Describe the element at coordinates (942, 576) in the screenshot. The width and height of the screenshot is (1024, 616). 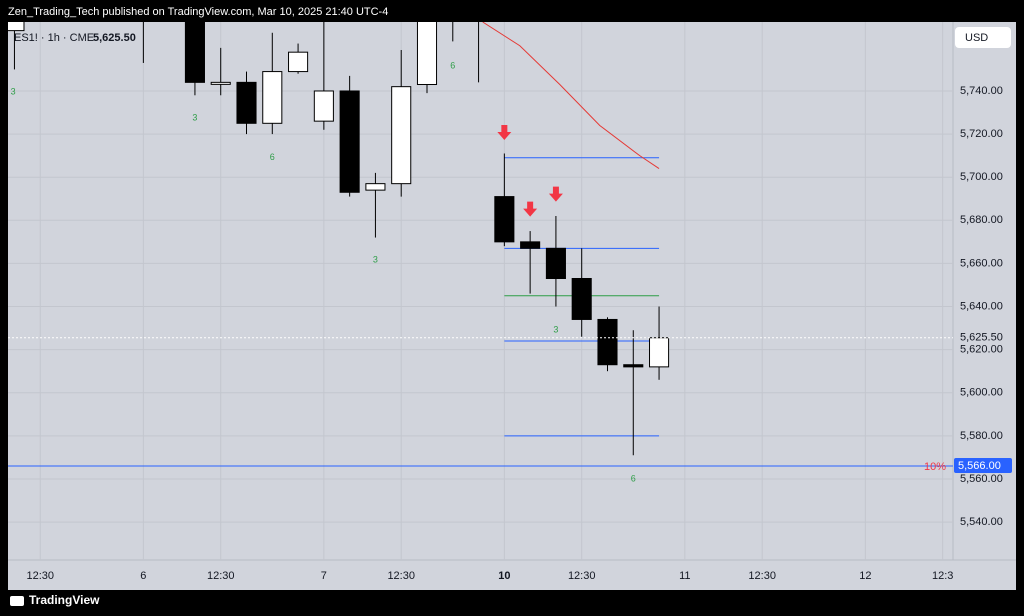
I see `x-tick-label: 12:3` at that location.